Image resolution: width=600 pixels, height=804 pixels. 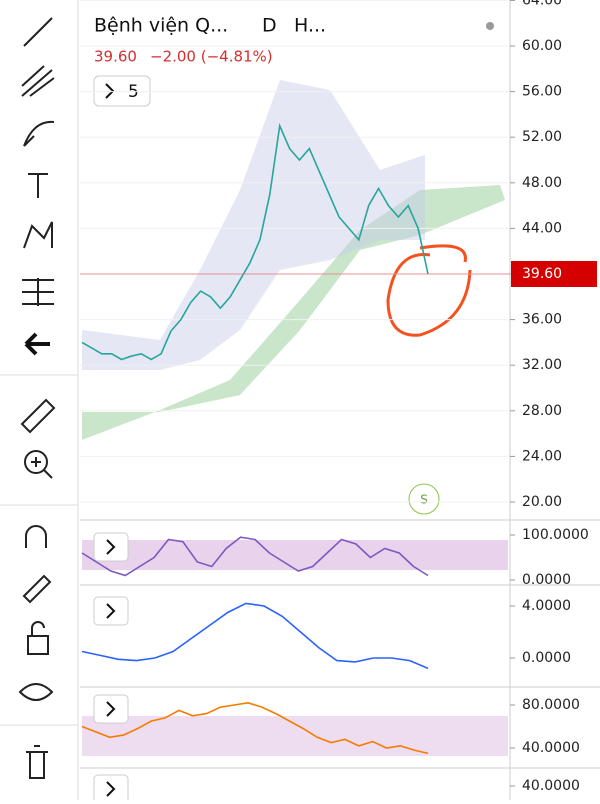 I want to click on measure-tool, so click(x=38, y=292).